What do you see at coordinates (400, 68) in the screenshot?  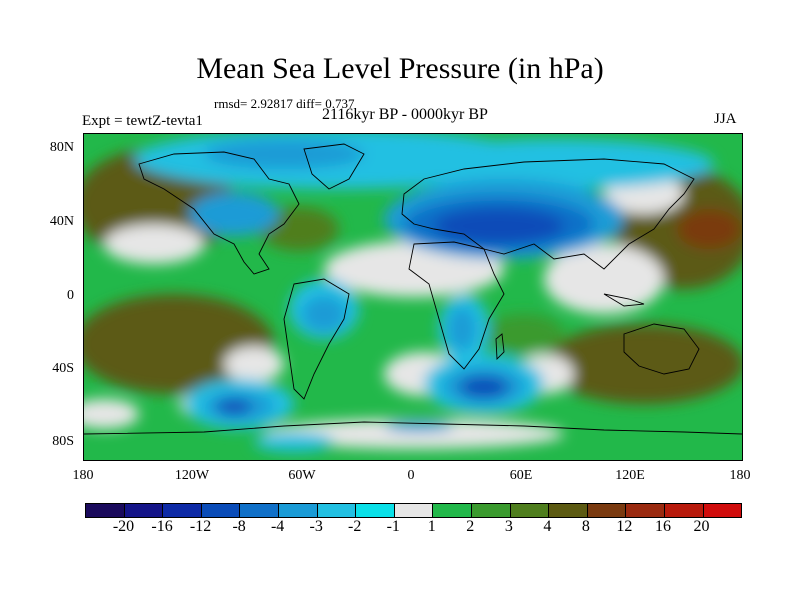 I see `map-title: Mean Sea Level Pressure (in hPa)` at bounding box center [400, 68].